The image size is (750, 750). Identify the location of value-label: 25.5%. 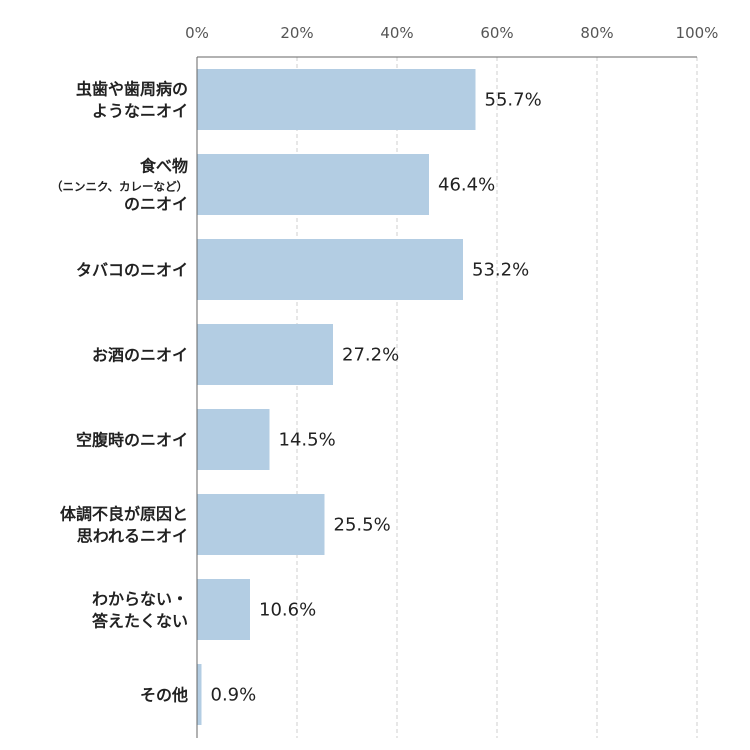
(362, 525).